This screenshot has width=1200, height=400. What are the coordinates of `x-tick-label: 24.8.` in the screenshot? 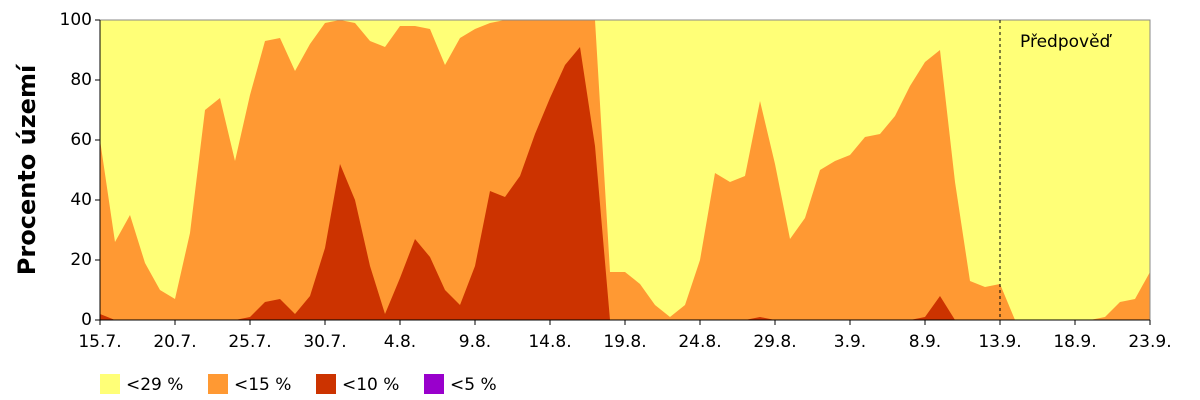 It's located at (699, 342).